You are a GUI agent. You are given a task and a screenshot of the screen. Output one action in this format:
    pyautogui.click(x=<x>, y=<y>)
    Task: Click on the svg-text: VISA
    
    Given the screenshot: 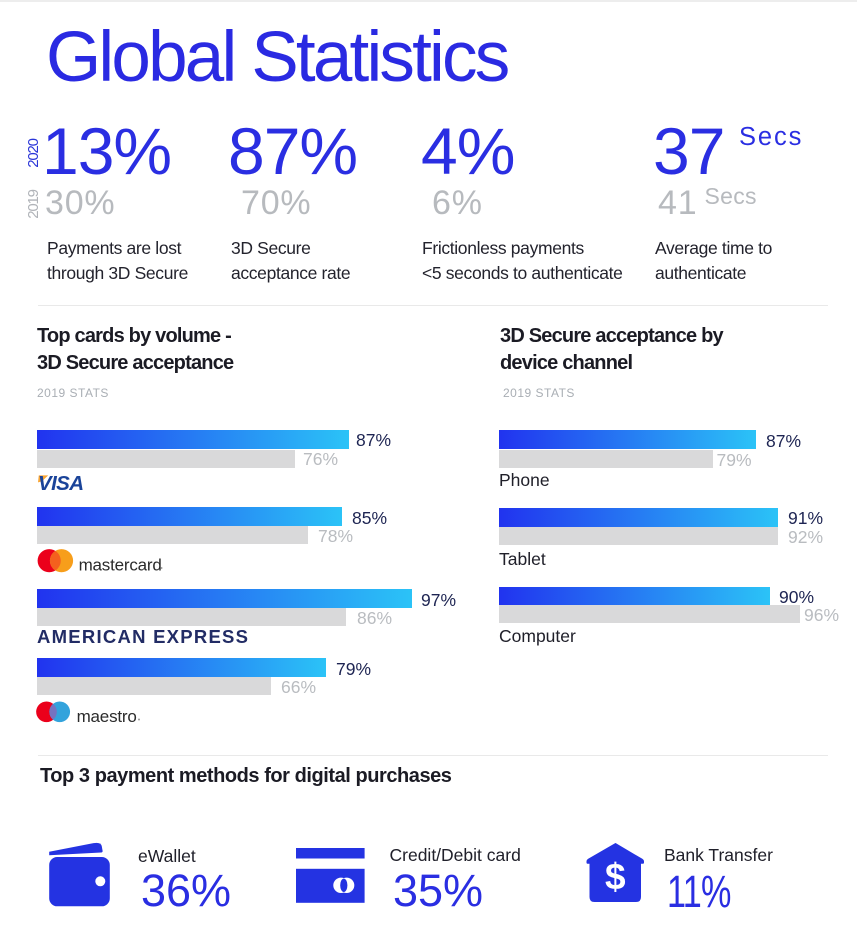 What is the action you would take?
    pyautogui.click(x=60, y=483)
    